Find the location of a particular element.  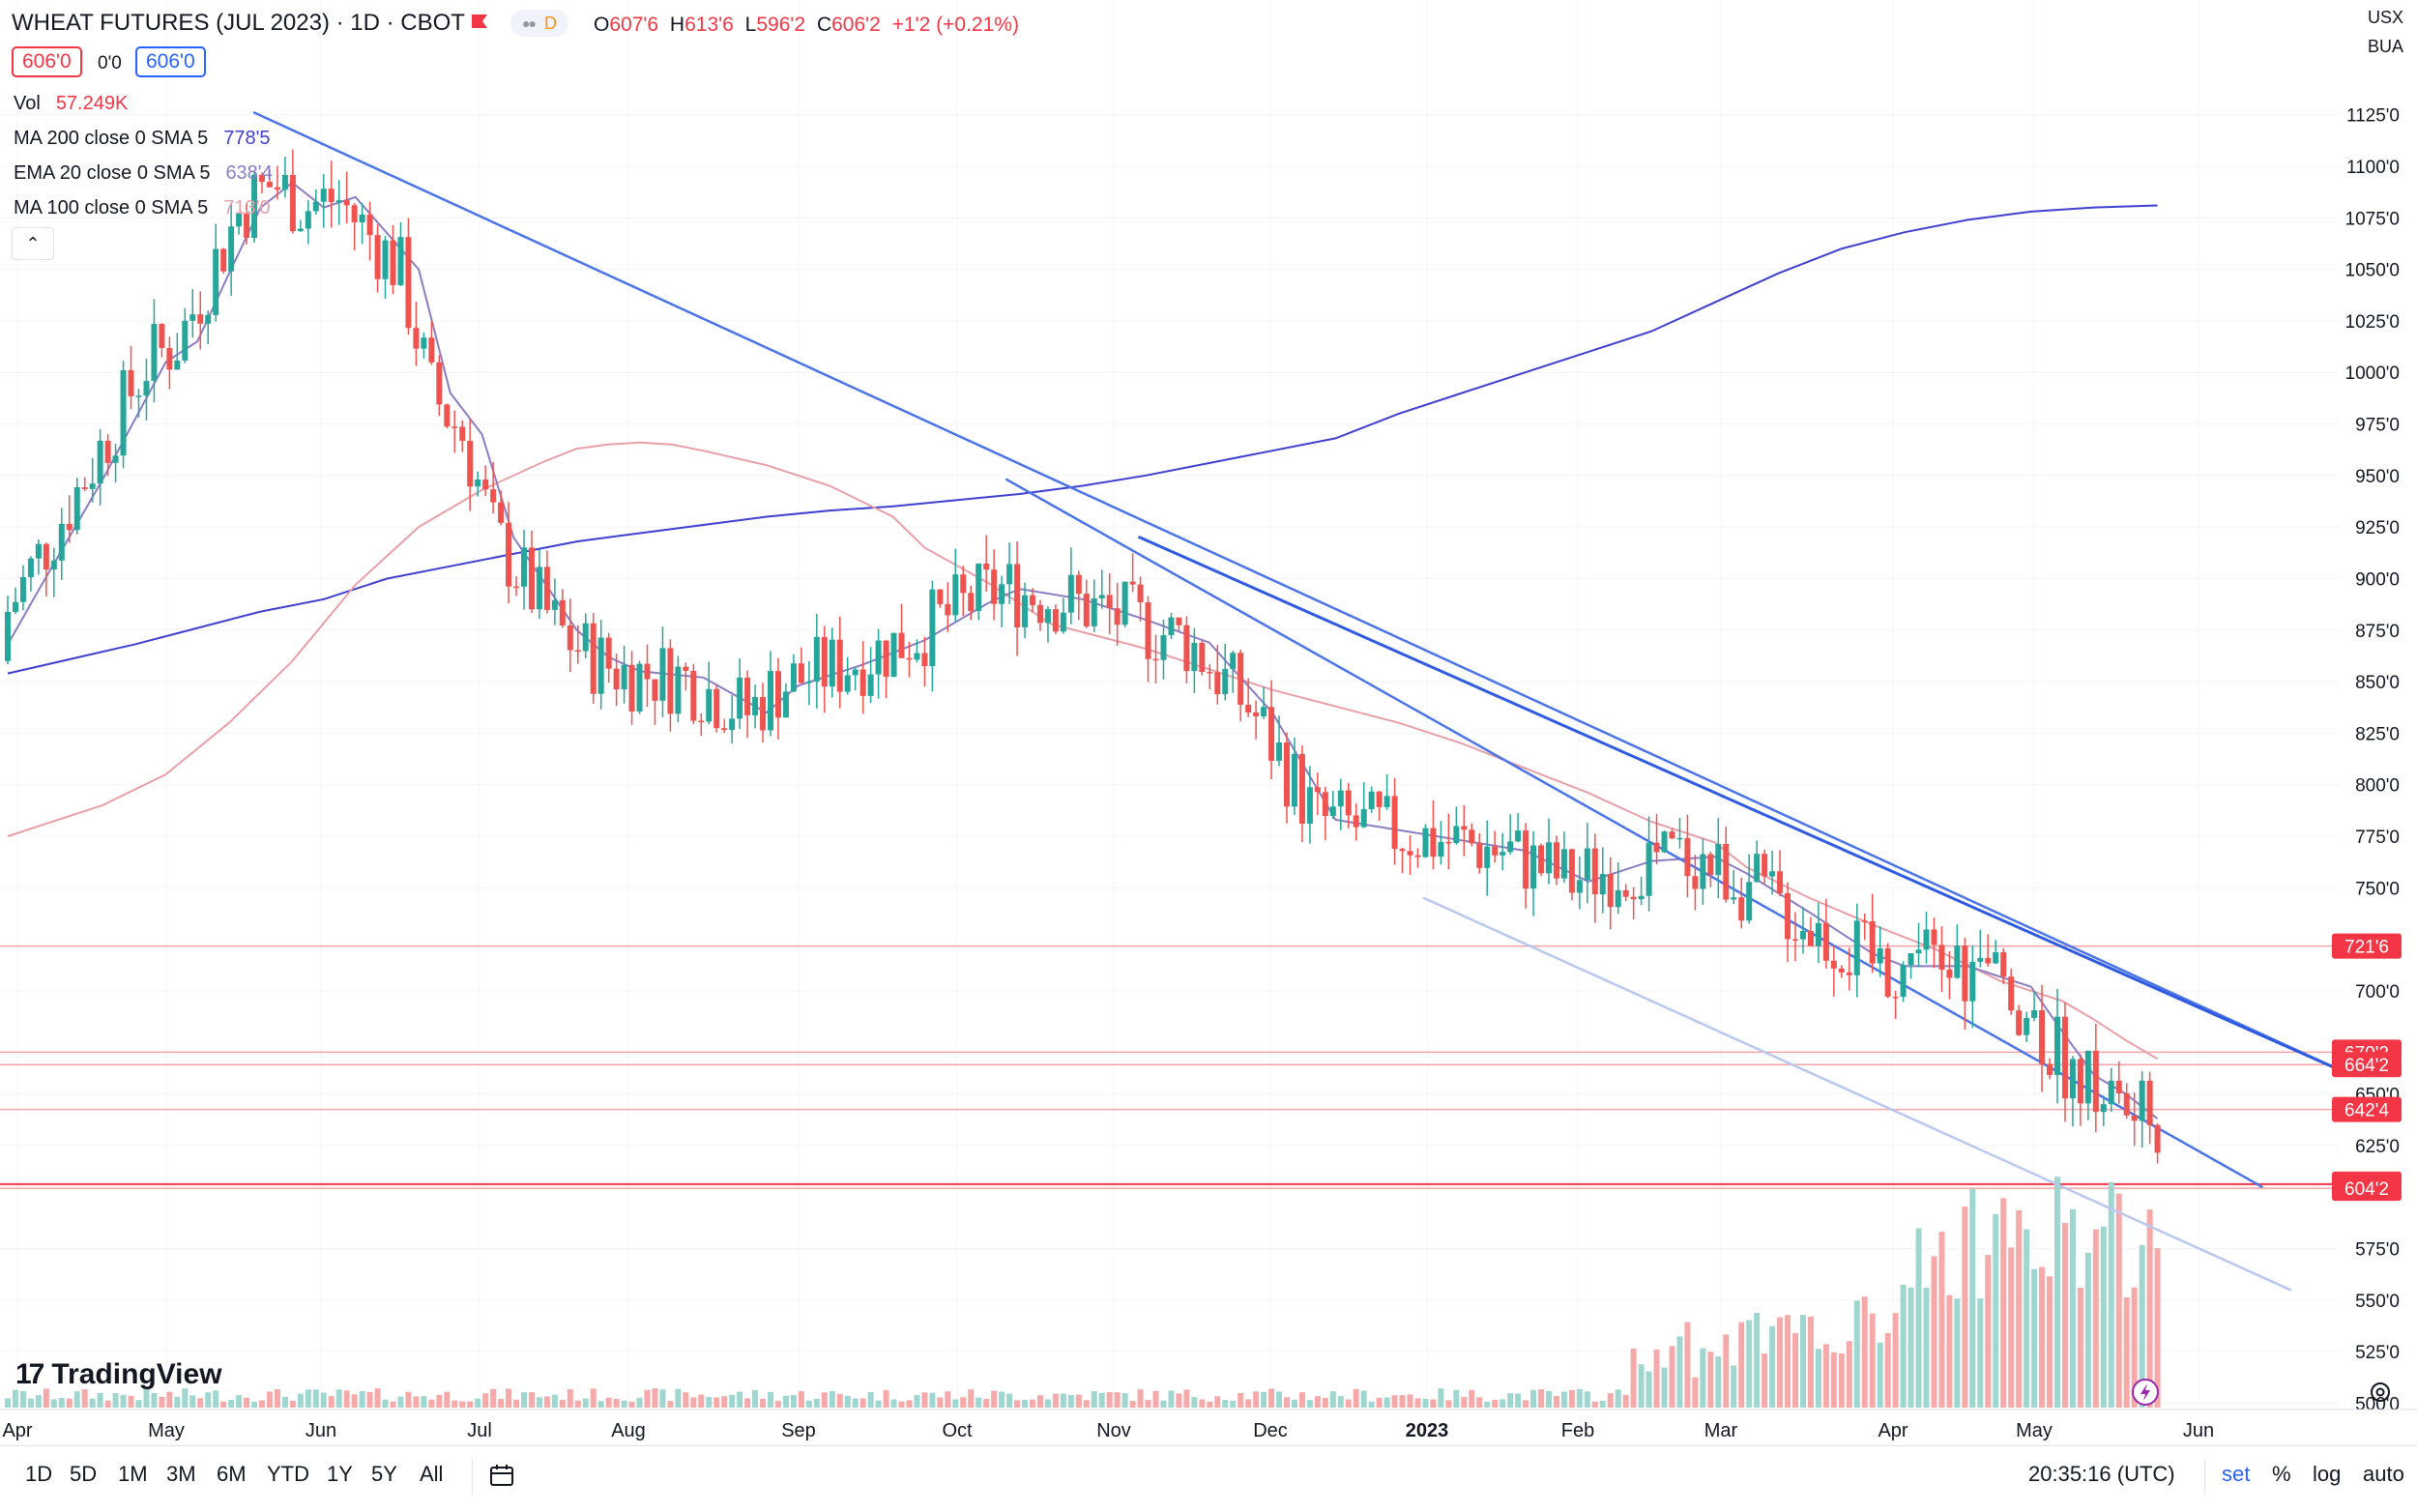

time-tick-label: Apr is located at coordinates (17, 1430).